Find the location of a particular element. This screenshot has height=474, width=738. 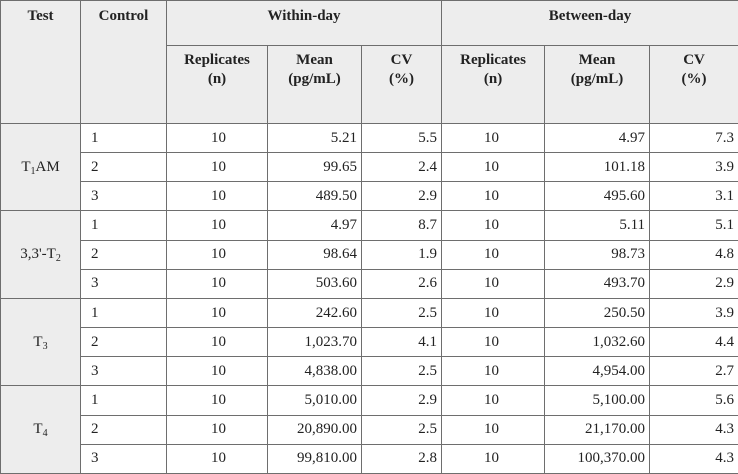

test-label: T4 is located at coordinates (40, 429).